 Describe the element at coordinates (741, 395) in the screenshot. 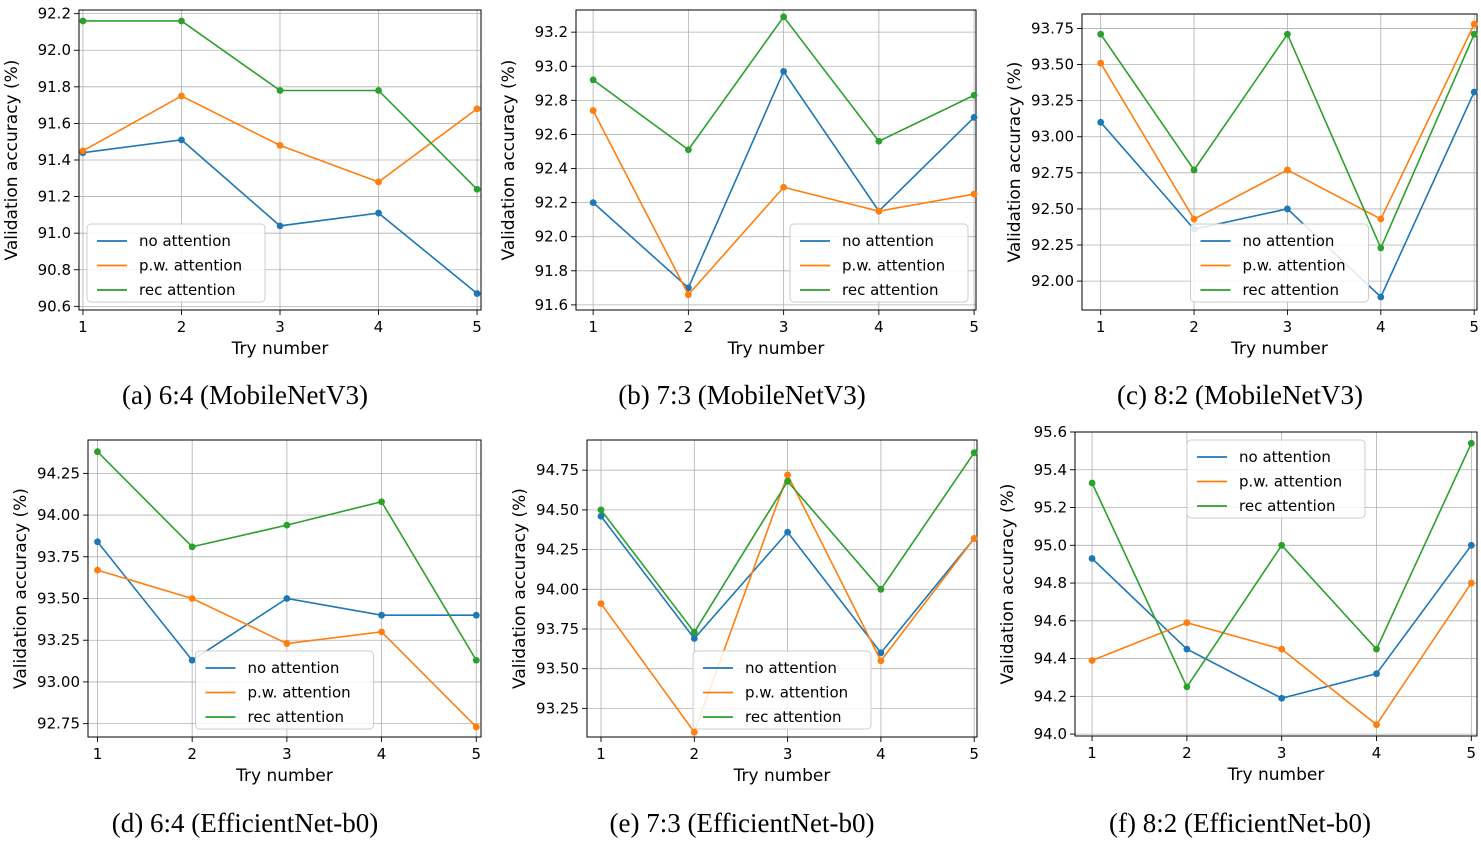

I see `panel-caption: (b) 7:3 (MobileNetV3)` at that location.